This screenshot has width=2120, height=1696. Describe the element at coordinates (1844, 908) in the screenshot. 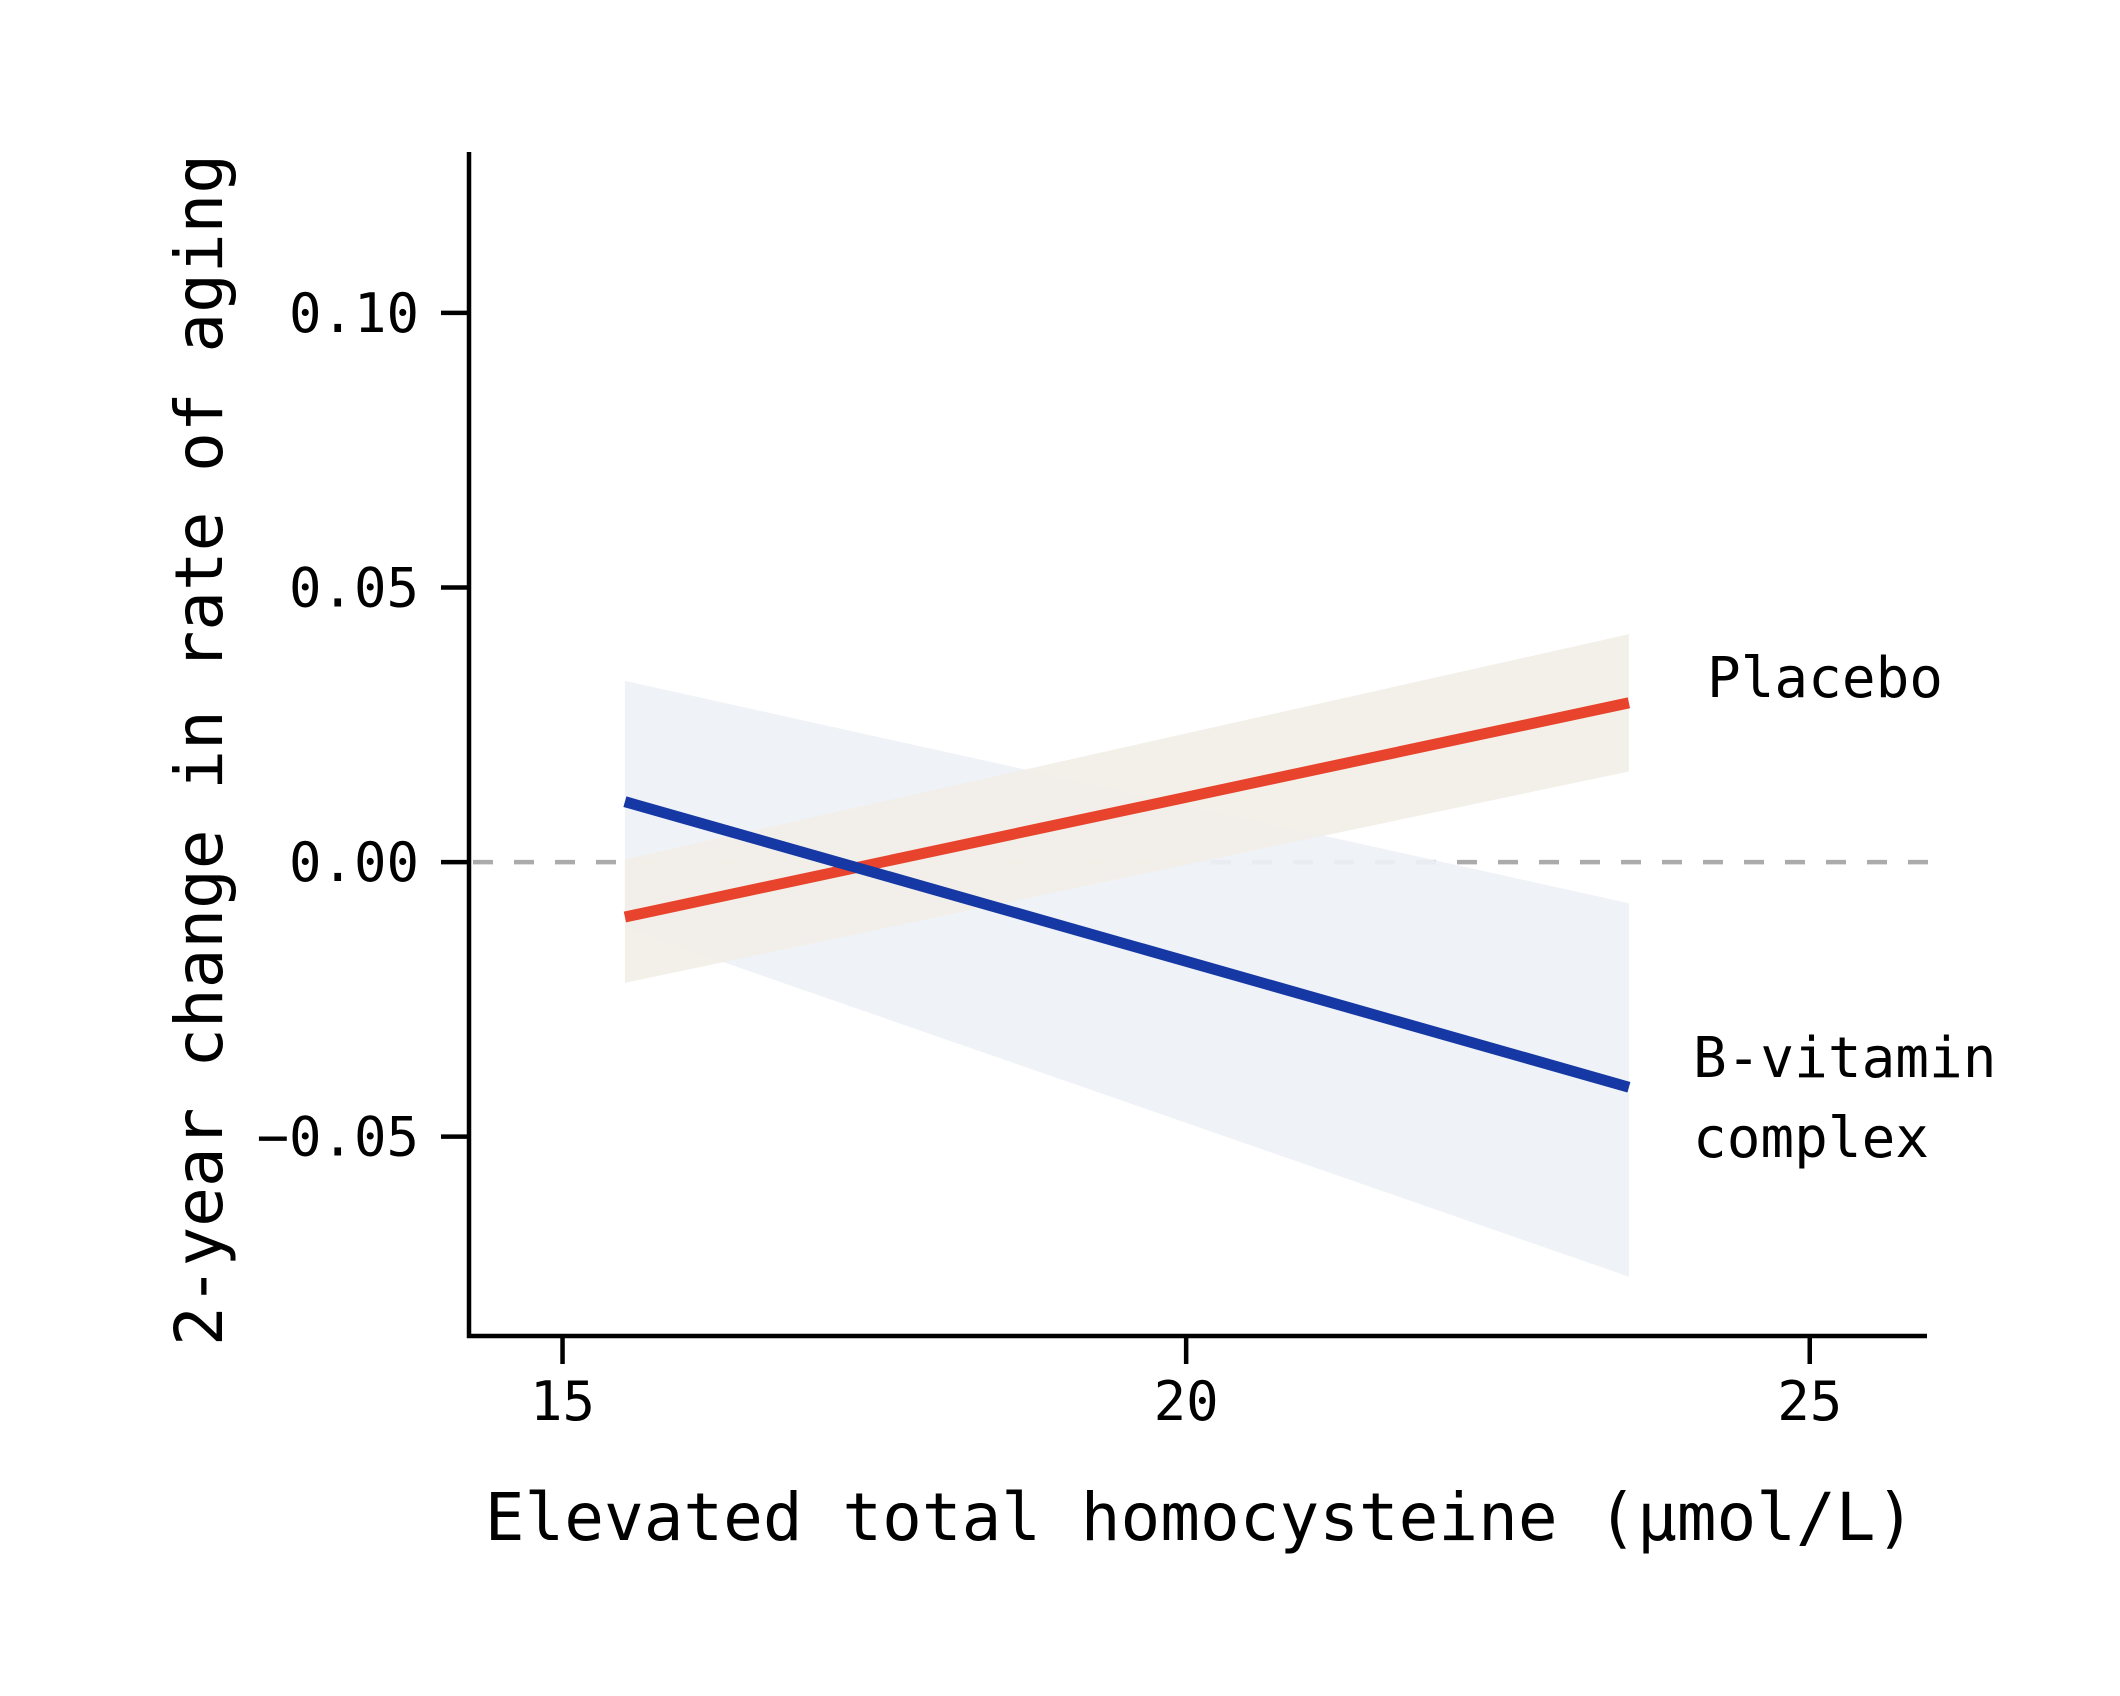

I see `annotation-layer: Placebo B-vitamin complex` at that location.